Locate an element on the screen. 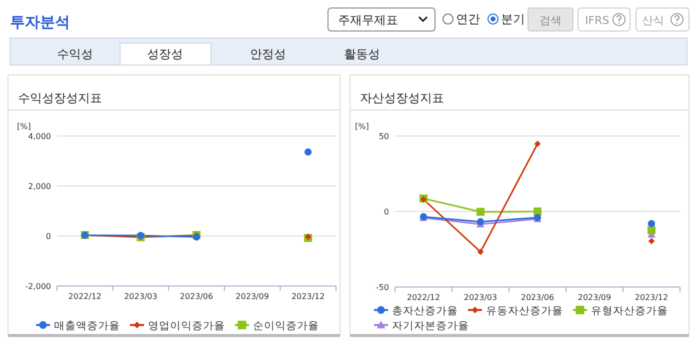  legend-label: 총자산증가율 is located at coordinates (425, 311).